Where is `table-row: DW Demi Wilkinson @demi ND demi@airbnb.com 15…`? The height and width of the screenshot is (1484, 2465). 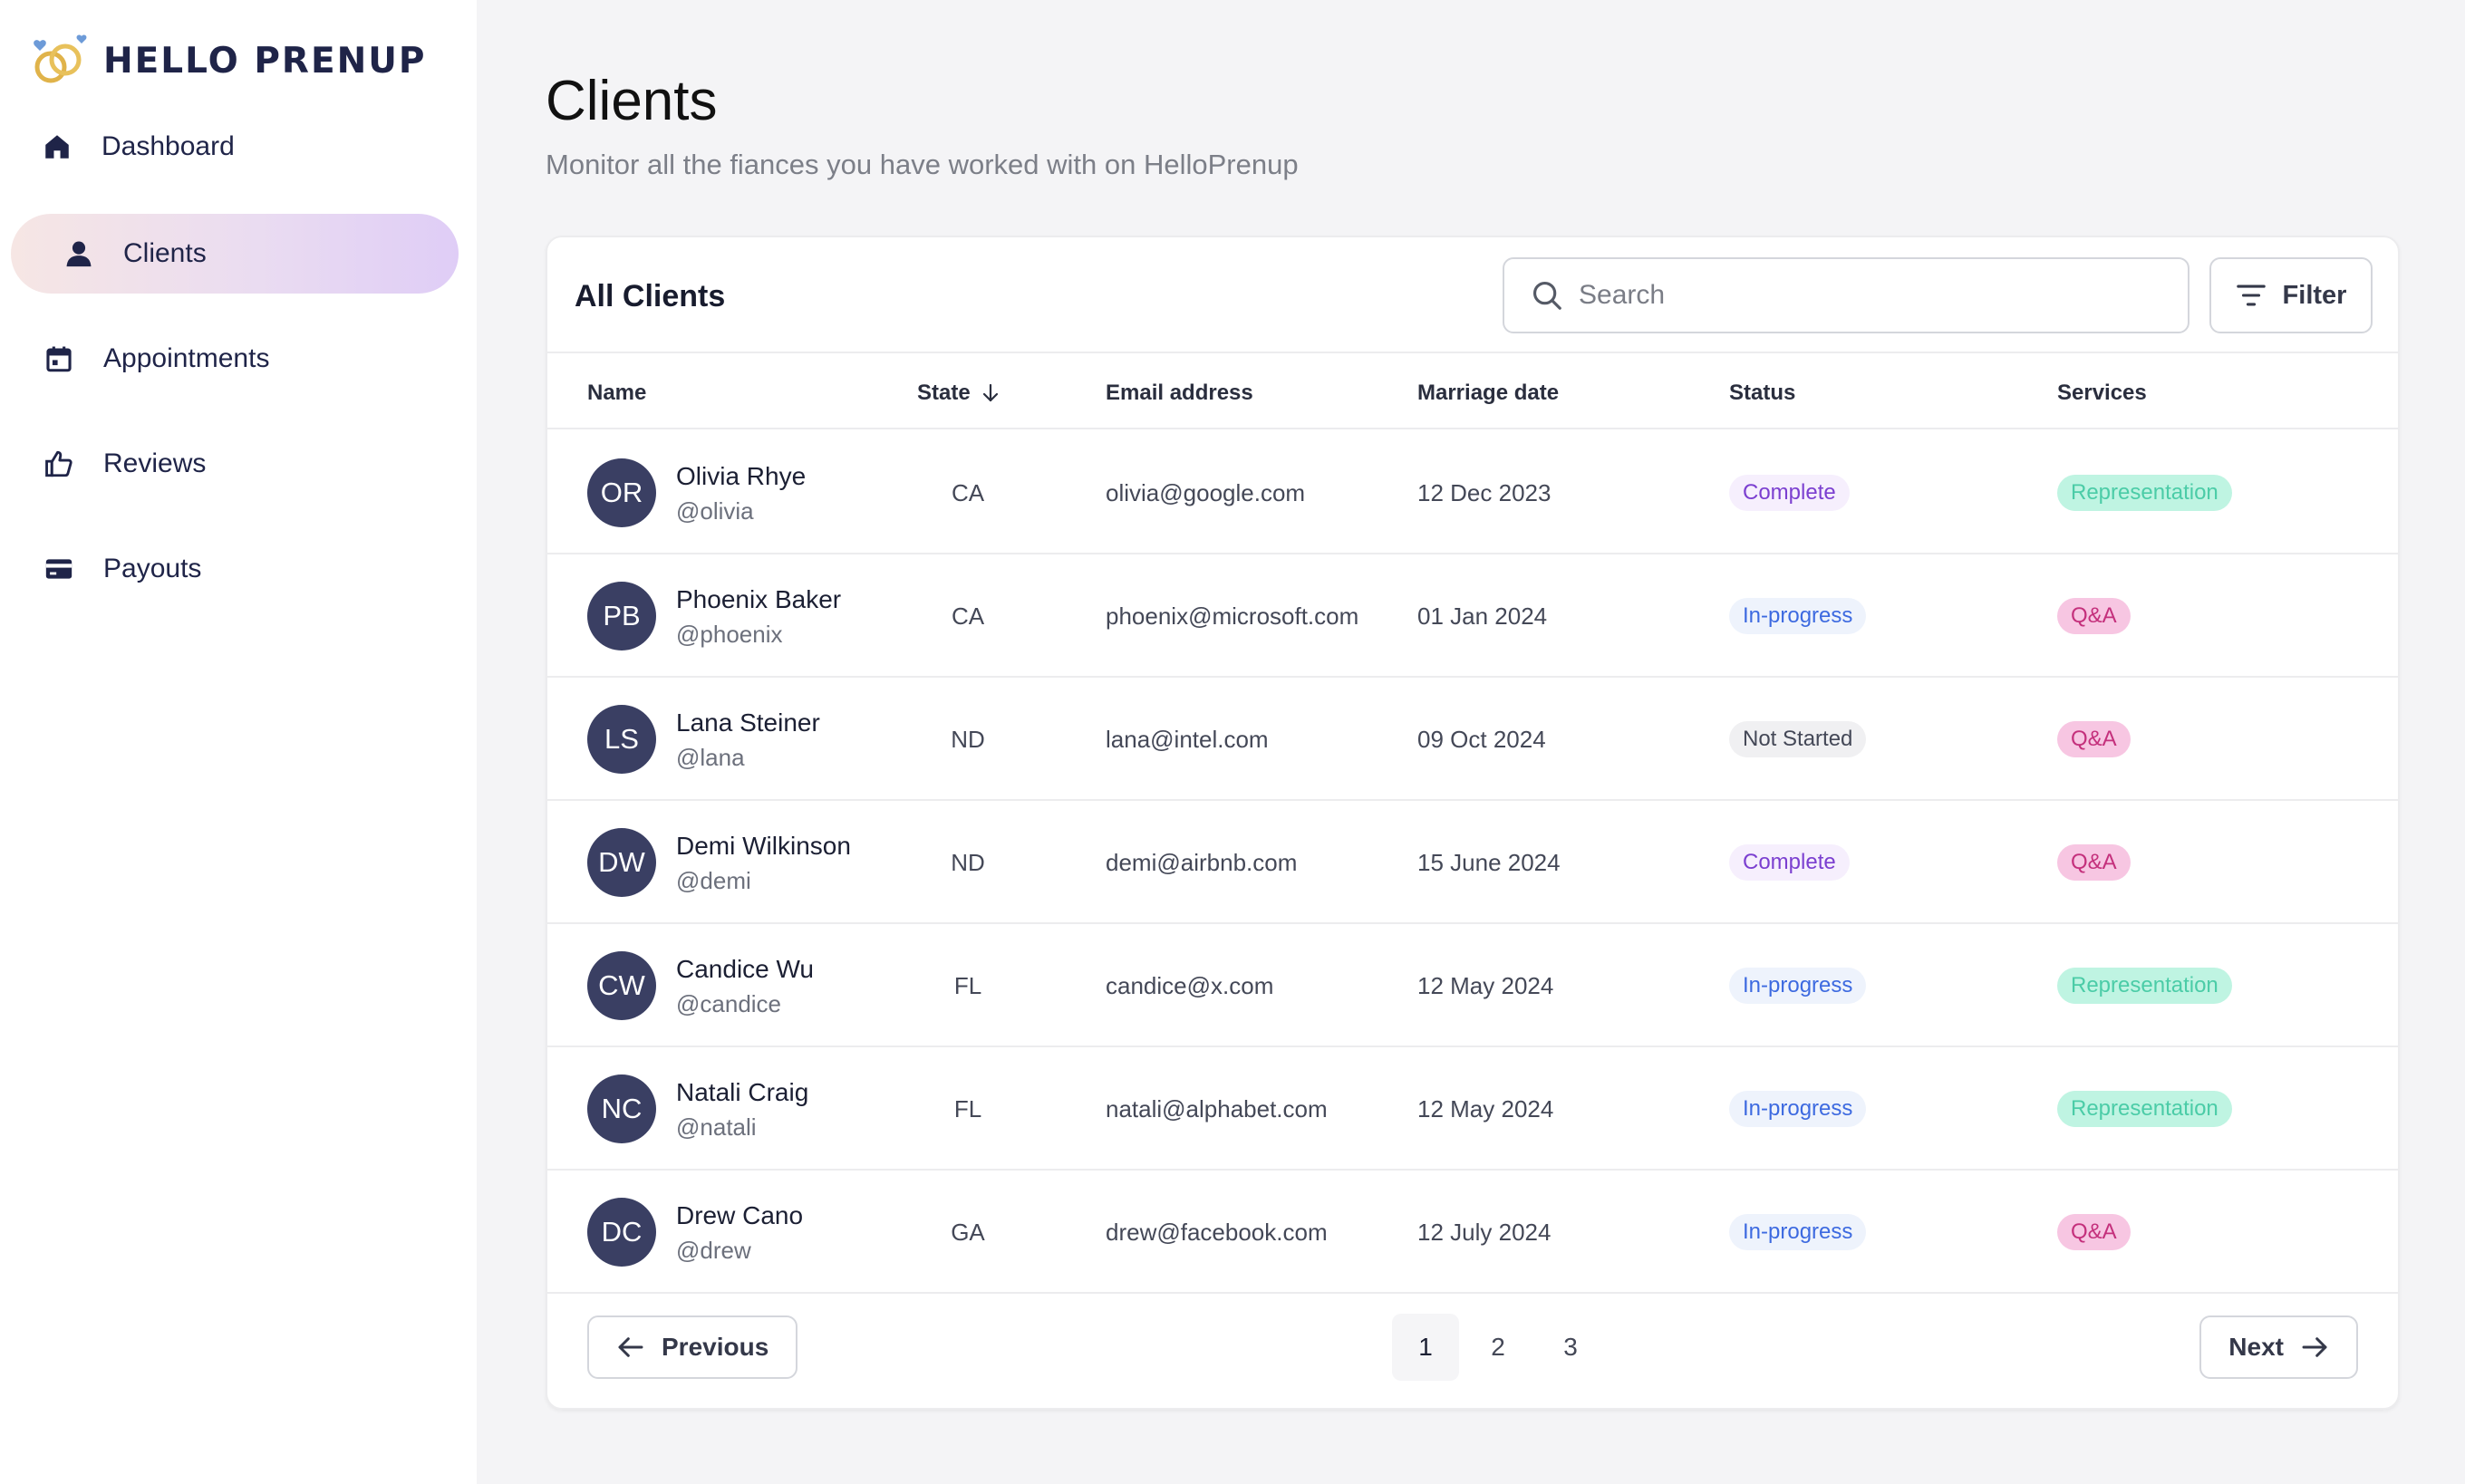
table-row: DW Demi Wilkinson @demi ND demi@airbnb.com 15… is located at coordinates (1472, 862).